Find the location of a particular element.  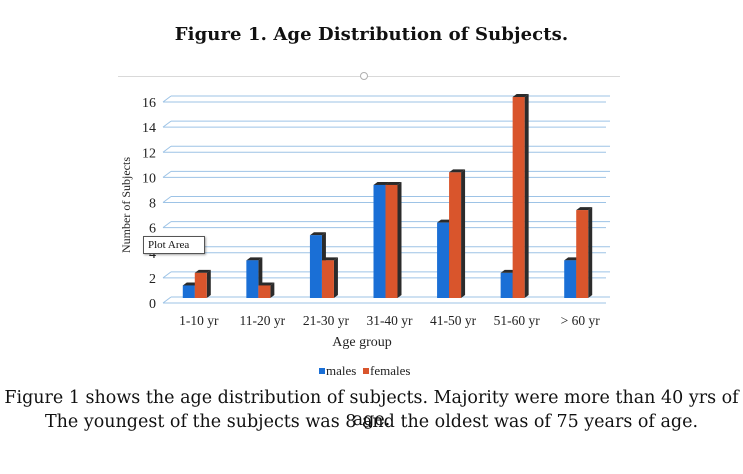

x-tick-label: 41-50 yr is located at coordinates (453, 320).